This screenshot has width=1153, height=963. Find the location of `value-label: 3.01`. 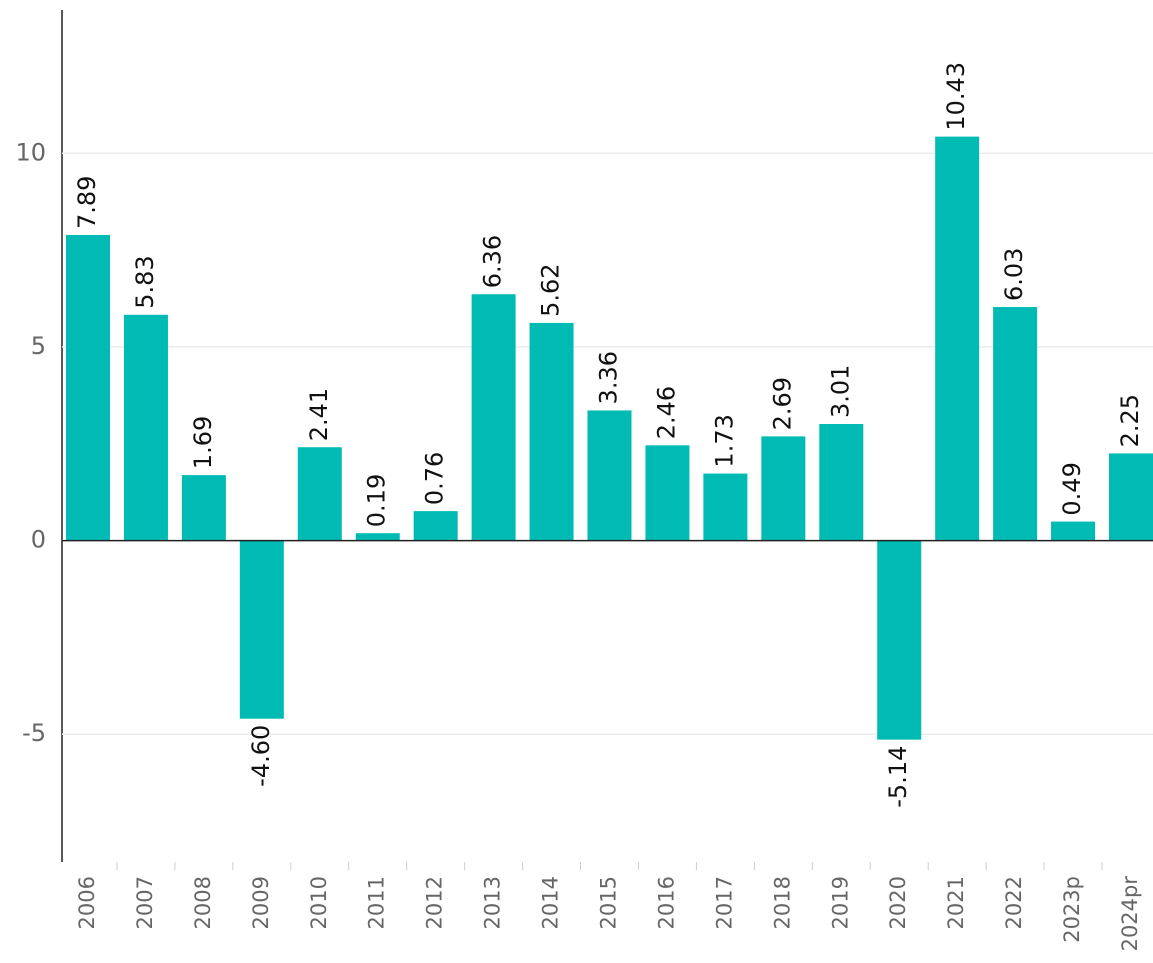

value-label: 3.01 is located at coordinates (840, 391).